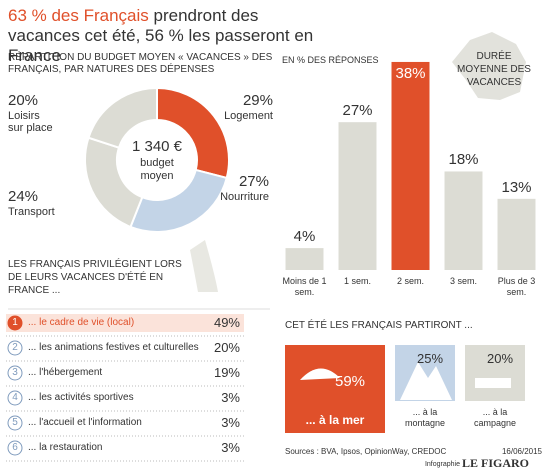 This screenshot has width=550, height=471. I want to click on pref-label: ... les activités sportives, so click(81, 397).